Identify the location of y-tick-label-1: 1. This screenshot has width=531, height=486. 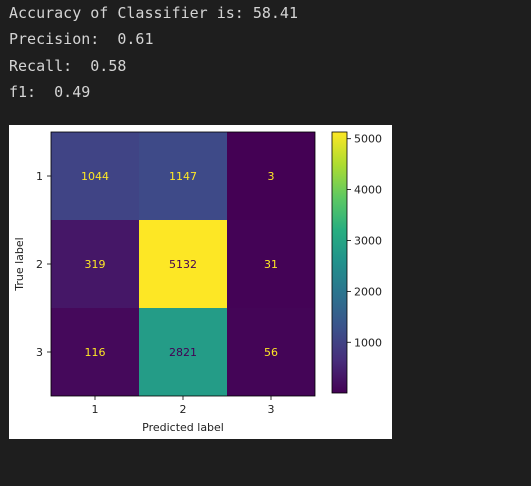
(39, 176).